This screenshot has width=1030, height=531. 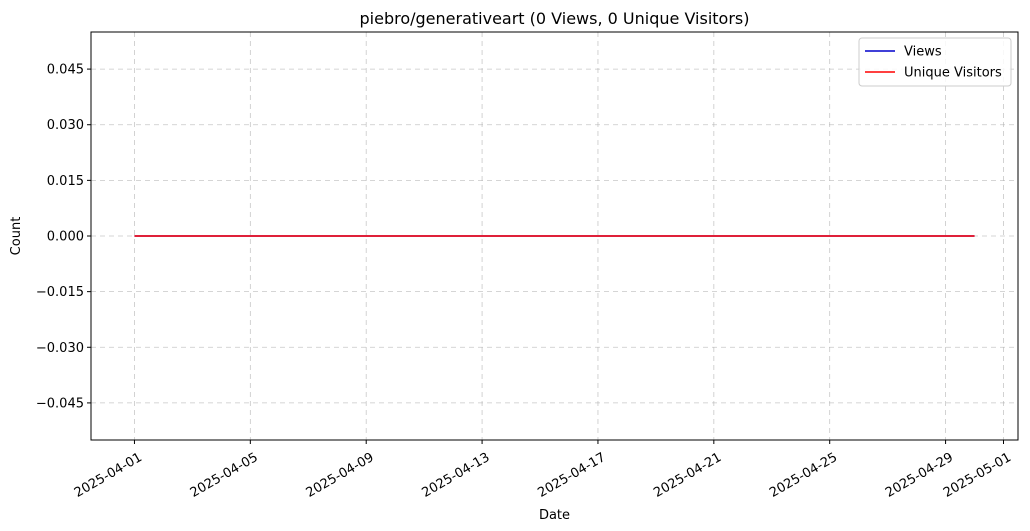 What do you see at coordinates (340, 475) in the screenshot?
I see `x-tick-label: 2025-04-09` at bounding box center [340, 475].